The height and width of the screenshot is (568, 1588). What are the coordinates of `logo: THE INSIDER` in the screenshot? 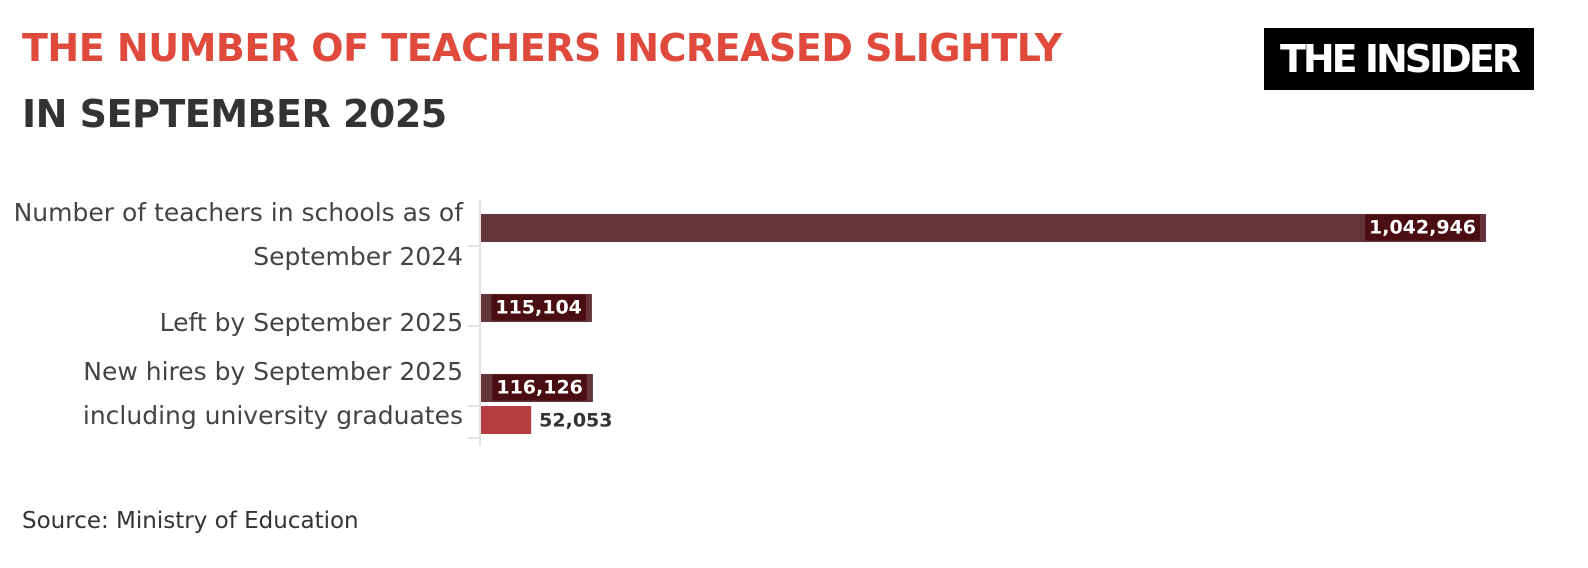 It's located at (1399, 59).